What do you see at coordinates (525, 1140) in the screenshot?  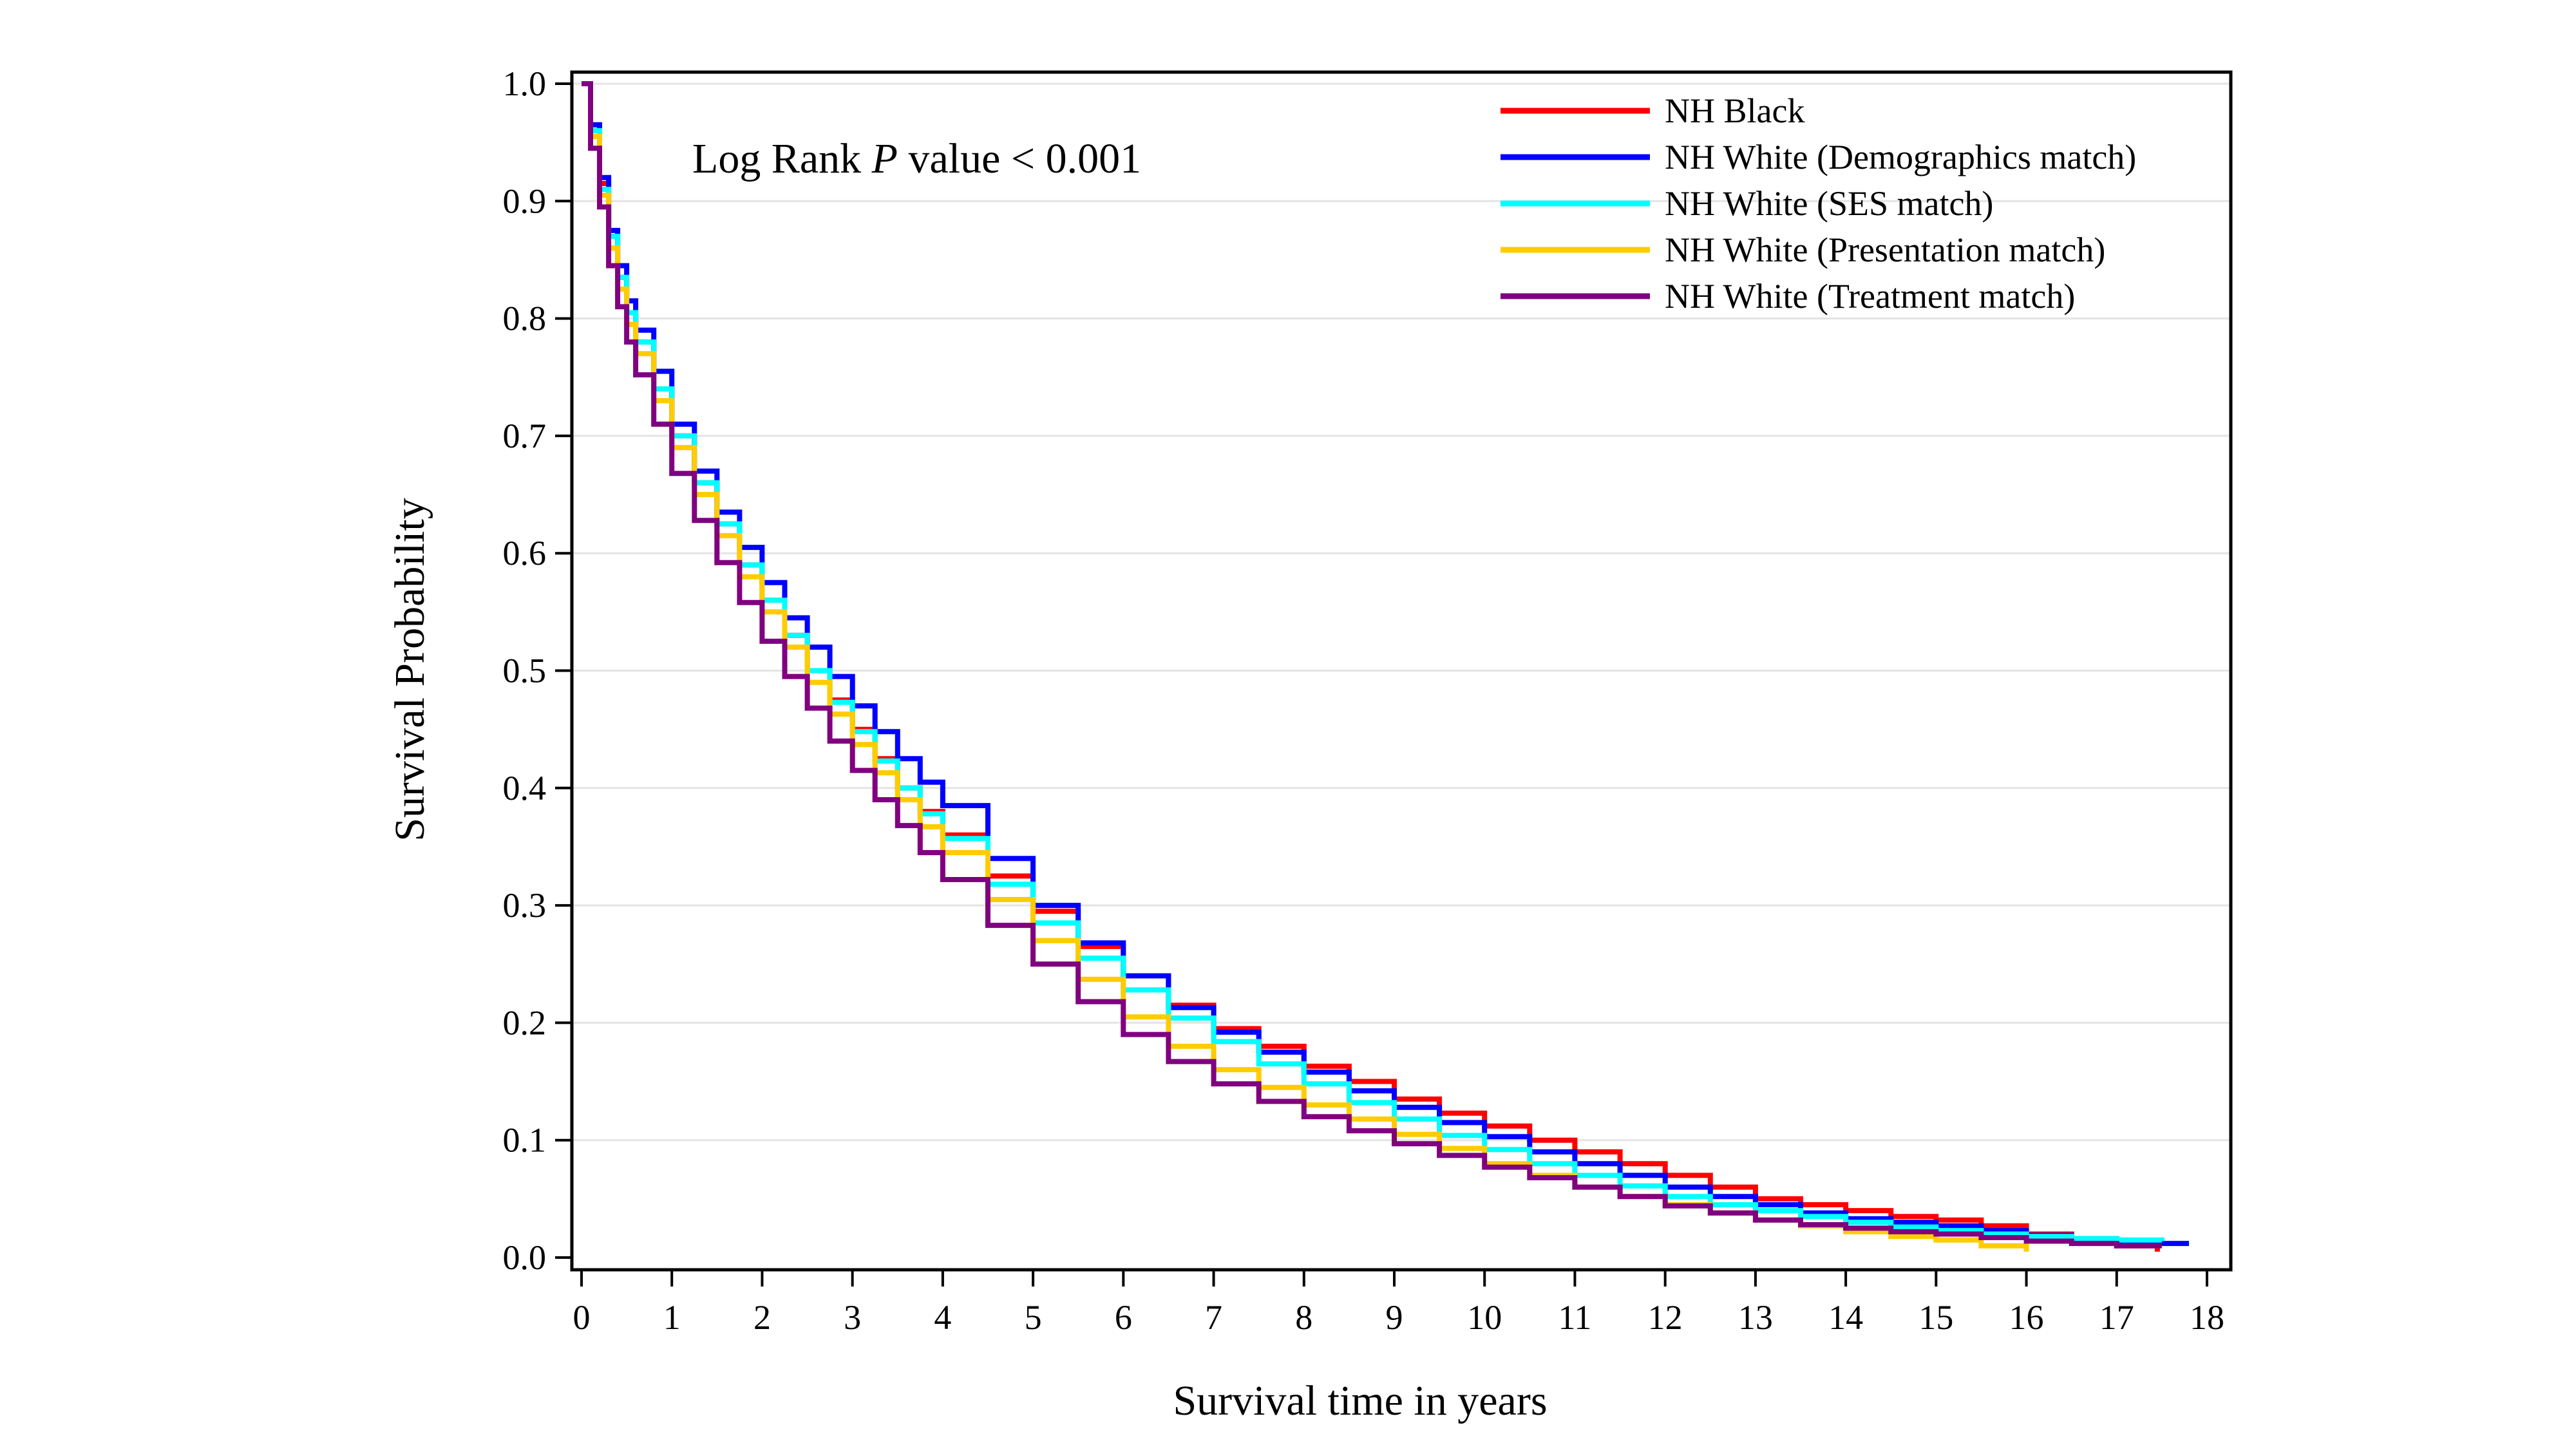 I see `y-tick-label: 0.1` at bounding box center [525, 1140].